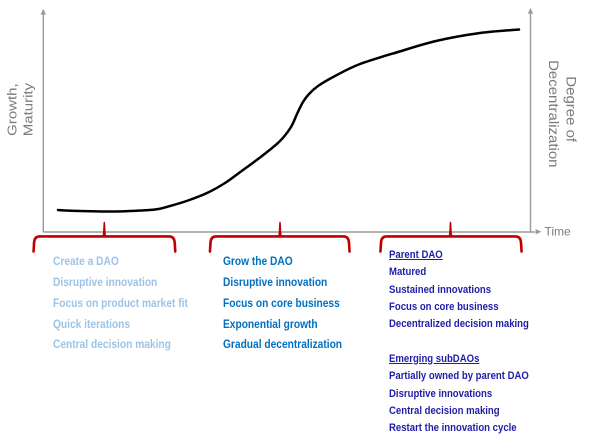  Describe the element at coordinates (570, 109) in the screenshot. I see `svg-text: Degree of` at that location.